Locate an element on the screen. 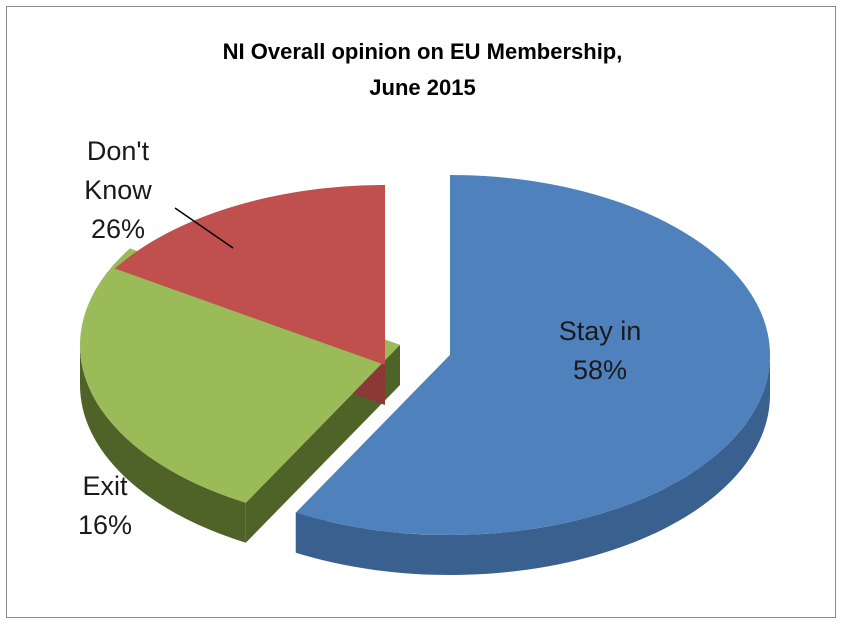  slice-value-label: 16% is located at coordinates (105, 525).